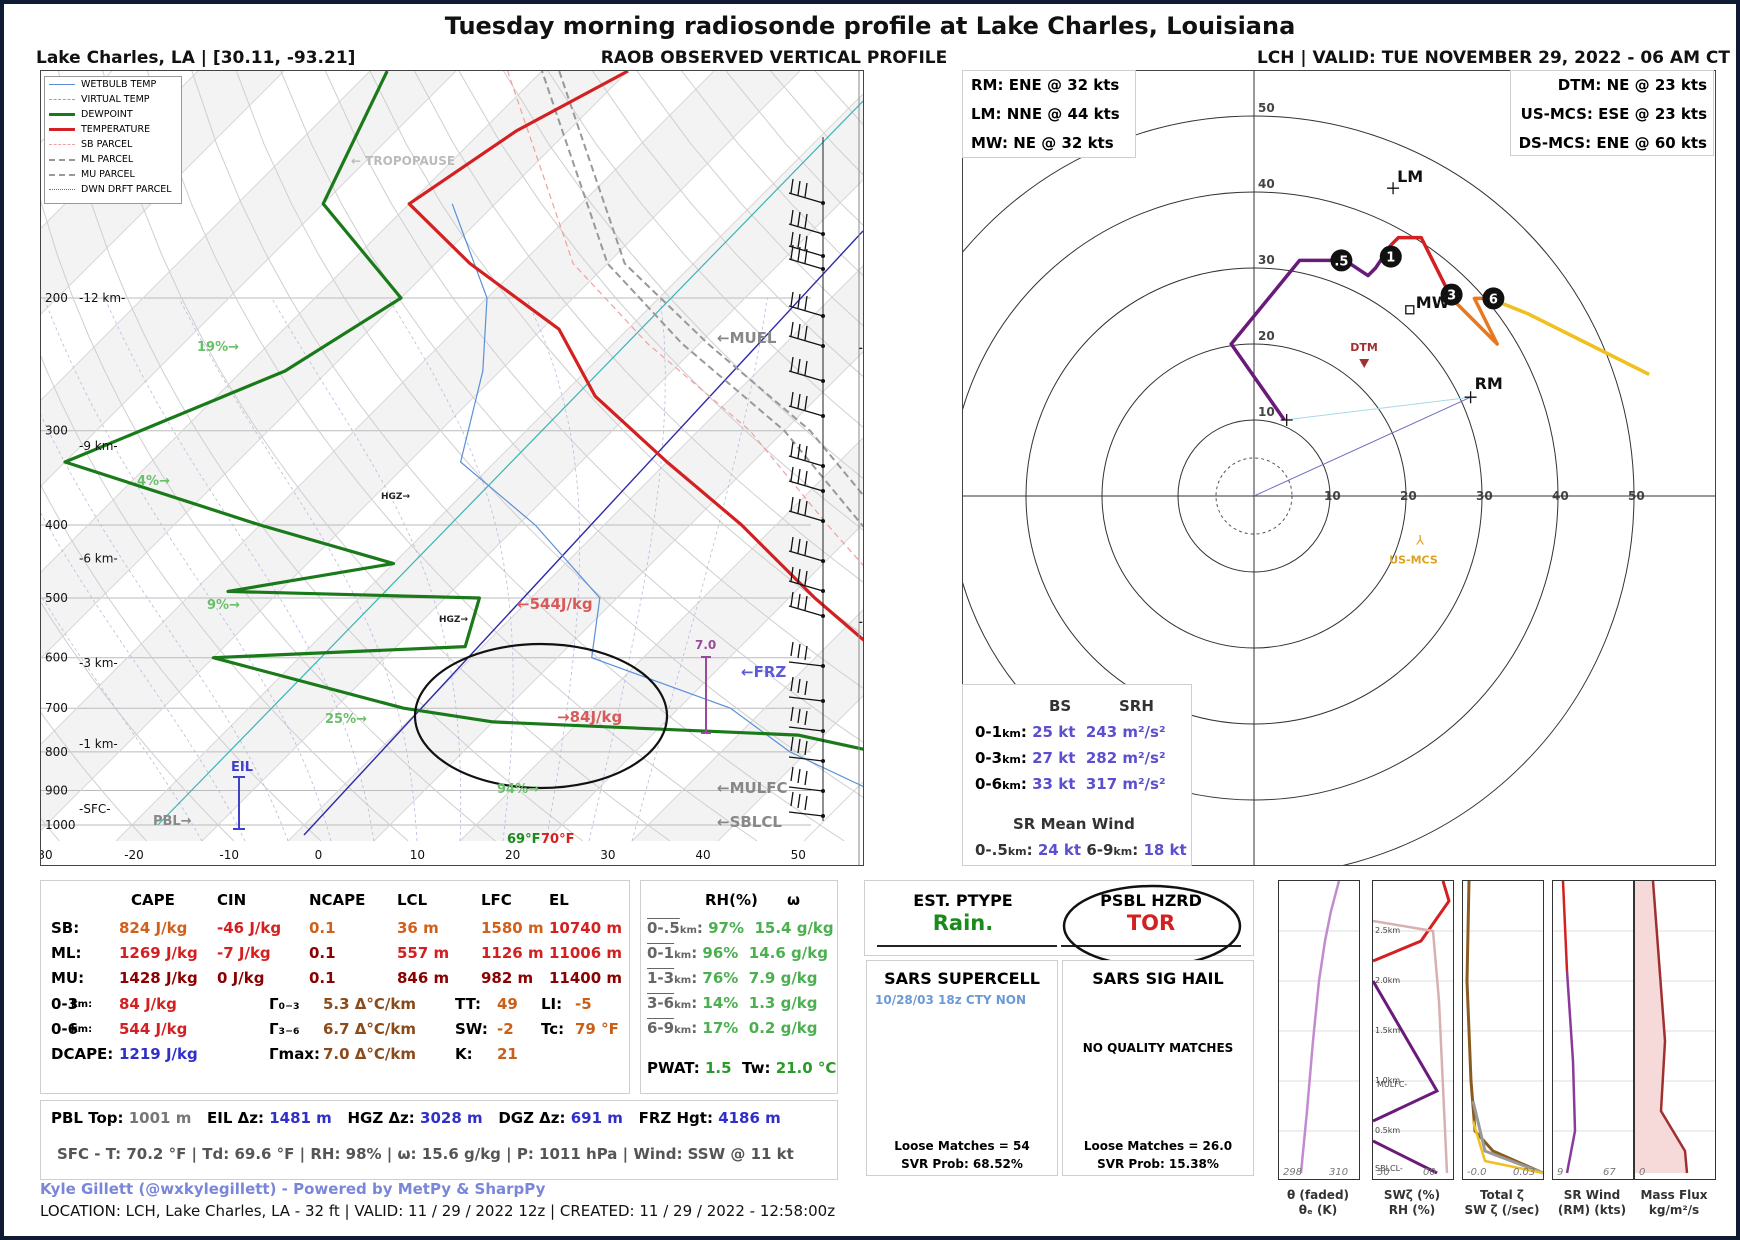  Describe the element at coordinates (1045, 114) in the screenshot. I see `lm-motion: LM: NNE @ 44 kts` at that location.